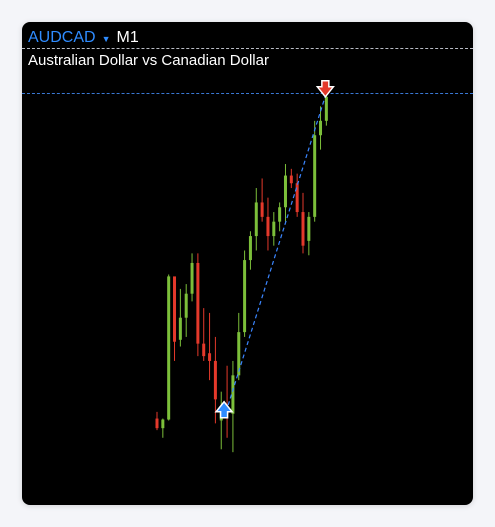 This screenshot has width=495, height=527. What do you see at coordinates (148, 60) in the screenshot?
I see `symbol-description: Australian Dollar vs Canadian Dollar` at bounding box center [148, 60].